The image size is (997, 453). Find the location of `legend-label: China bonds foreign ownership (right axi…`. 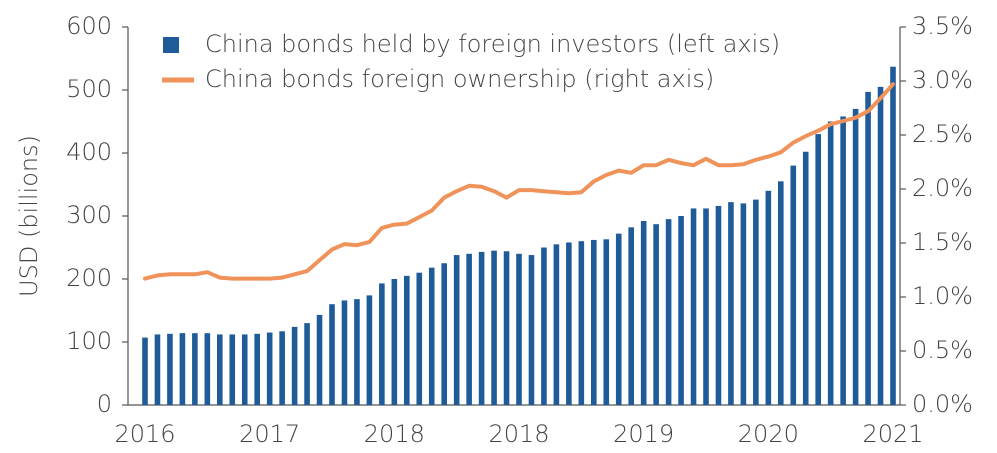

legend-label: China bonds foreign ownership (right axi… is located at coordinates (459, 79).